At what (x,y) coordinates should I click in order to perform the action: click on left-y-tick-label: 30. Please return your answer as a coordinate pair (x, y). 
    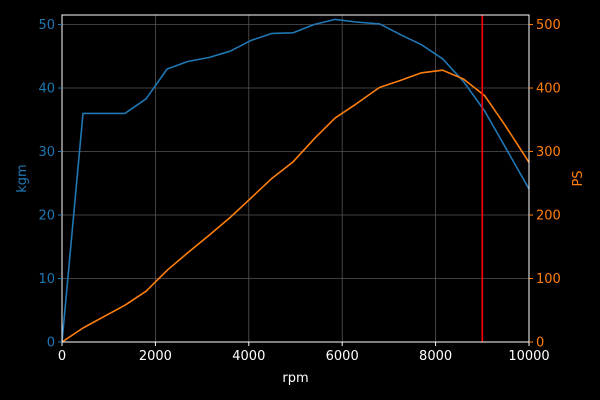
    Looking at the image, I should click on (46, 152).